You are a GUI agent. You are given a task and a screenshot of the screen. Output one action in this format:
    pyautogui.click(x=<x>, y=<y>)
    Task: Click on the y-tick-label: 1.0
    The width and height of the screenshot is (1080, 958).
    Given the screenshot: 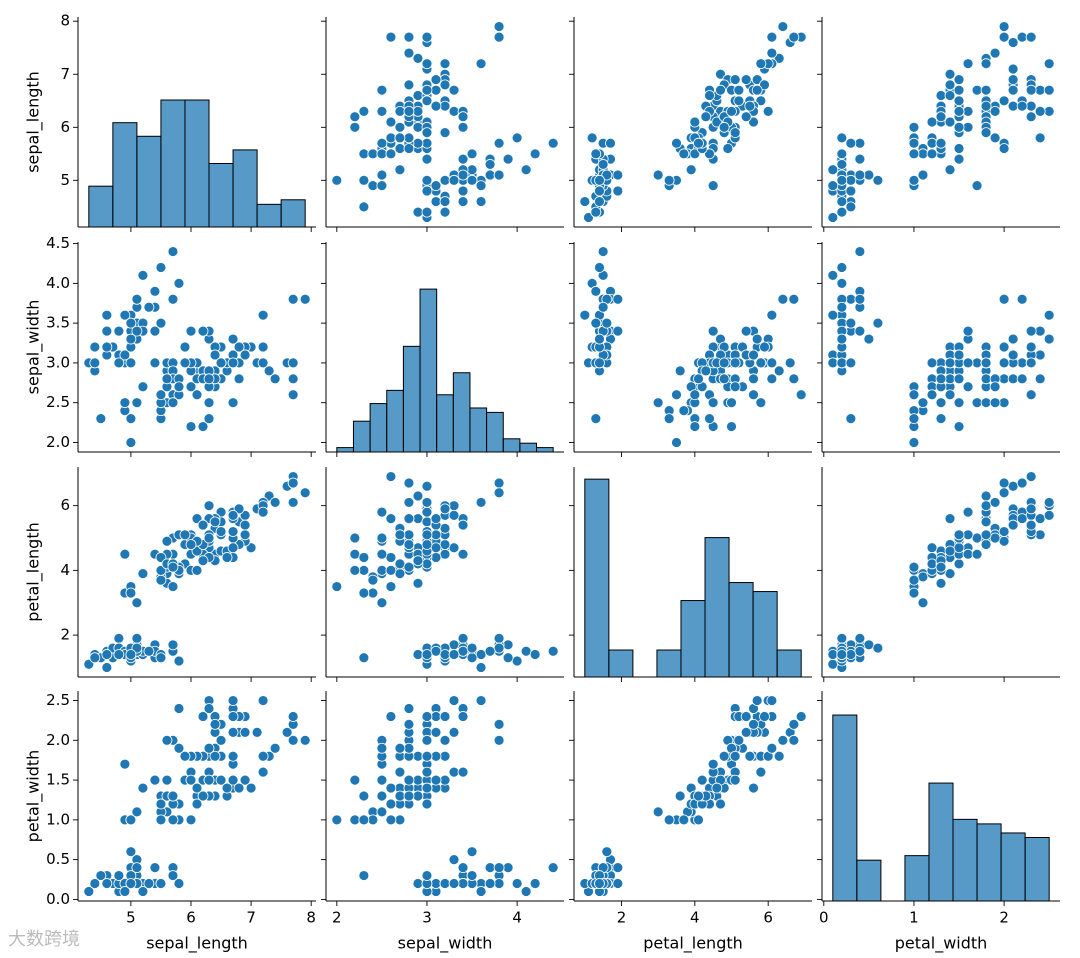 What is the action you would take?
    pyautogui.click(x=58, y=819)
    